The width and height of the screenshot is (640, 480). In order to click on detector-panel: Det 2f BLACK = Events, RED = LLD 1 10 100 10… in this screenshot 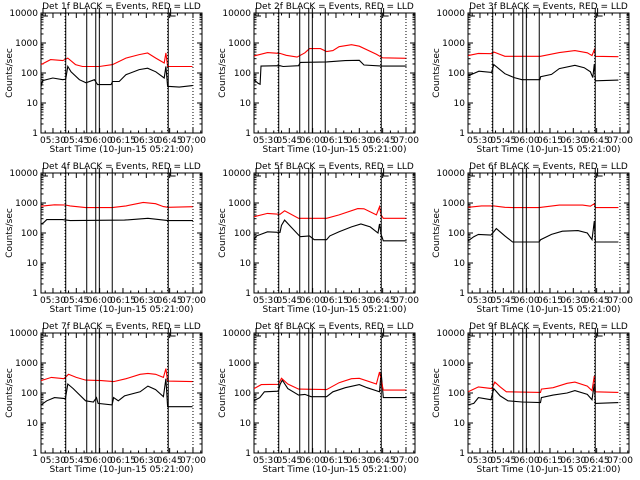, I will do `click(318, 78)`.